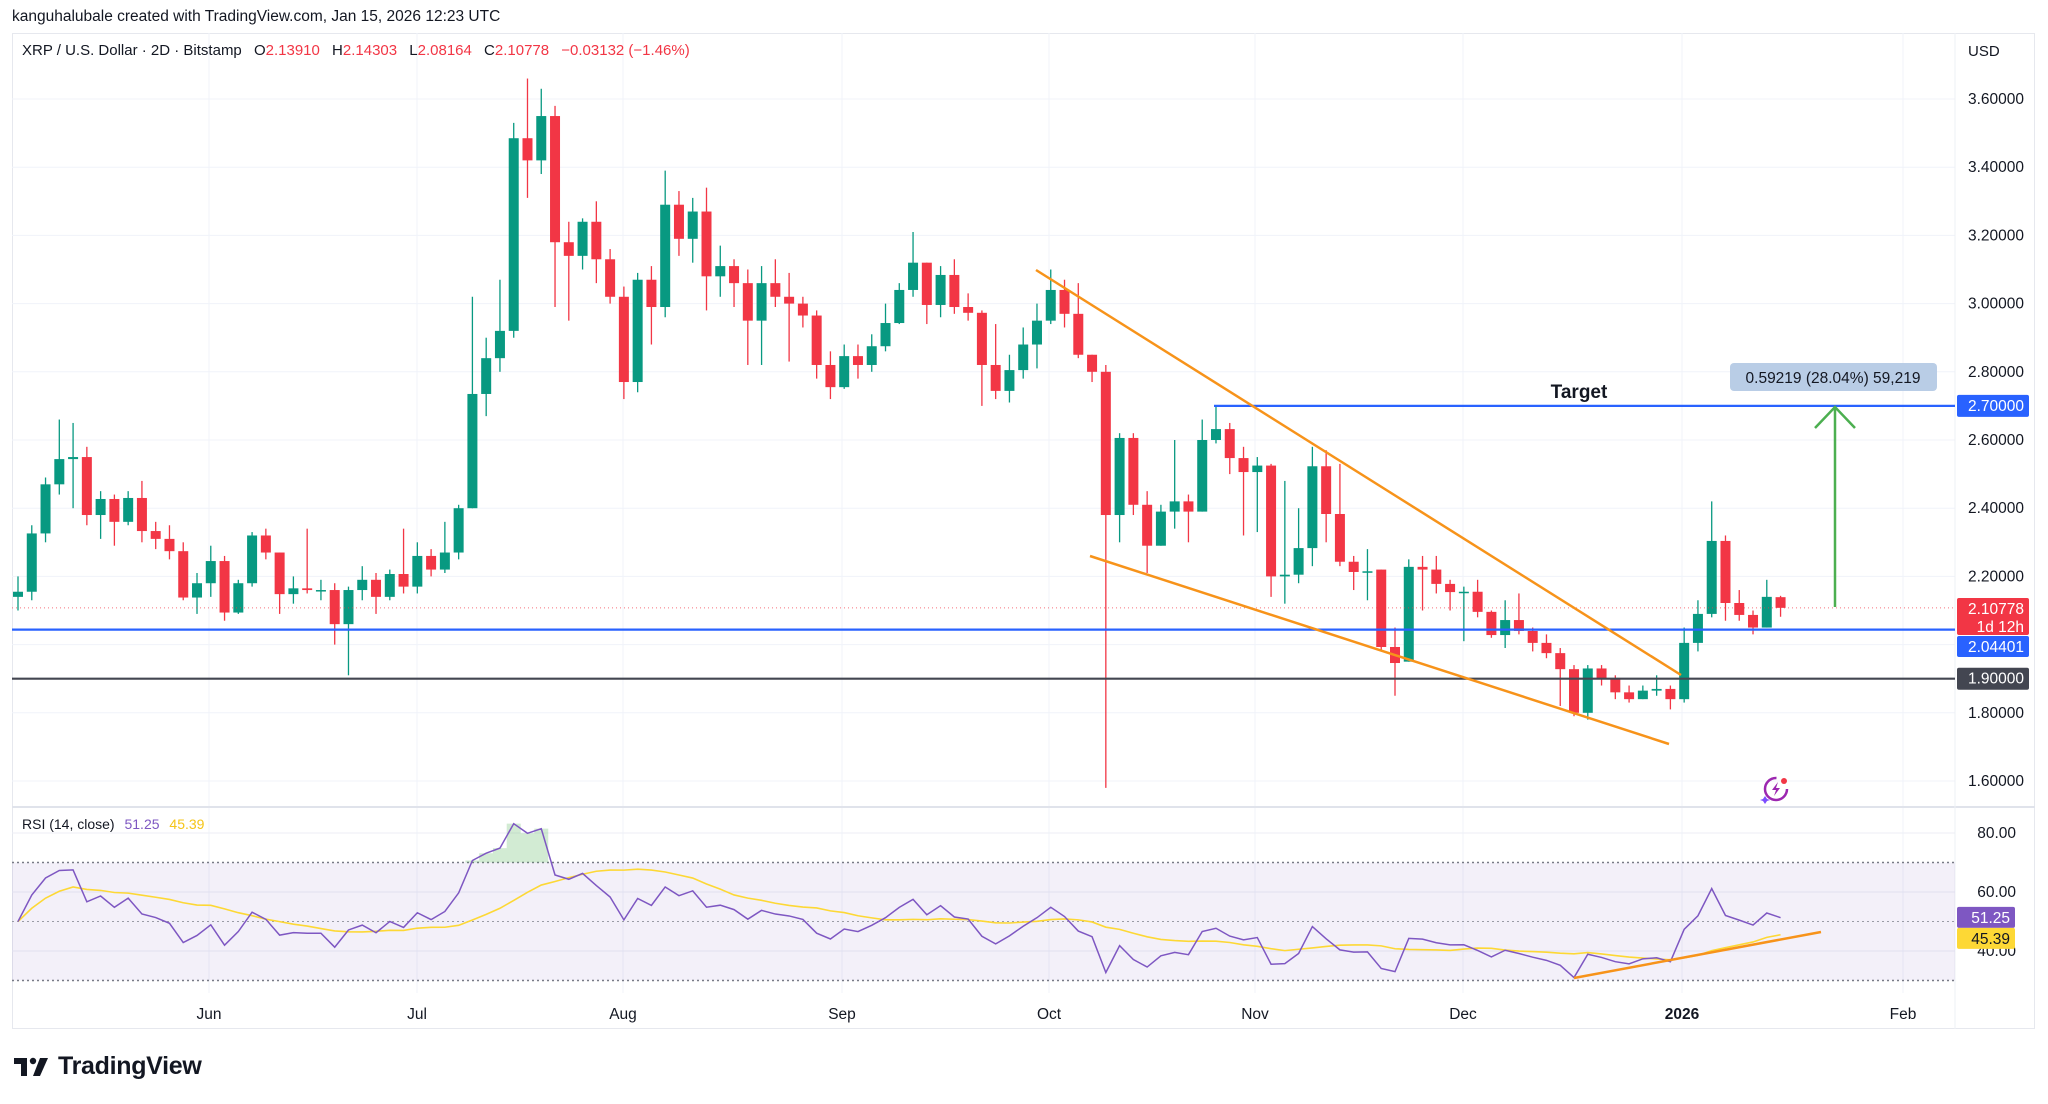  What do you see at coordinates (108, 1066) in the screenshot?
I see `tradingview-logo: TradingView` at bounding box center [108, 1066].